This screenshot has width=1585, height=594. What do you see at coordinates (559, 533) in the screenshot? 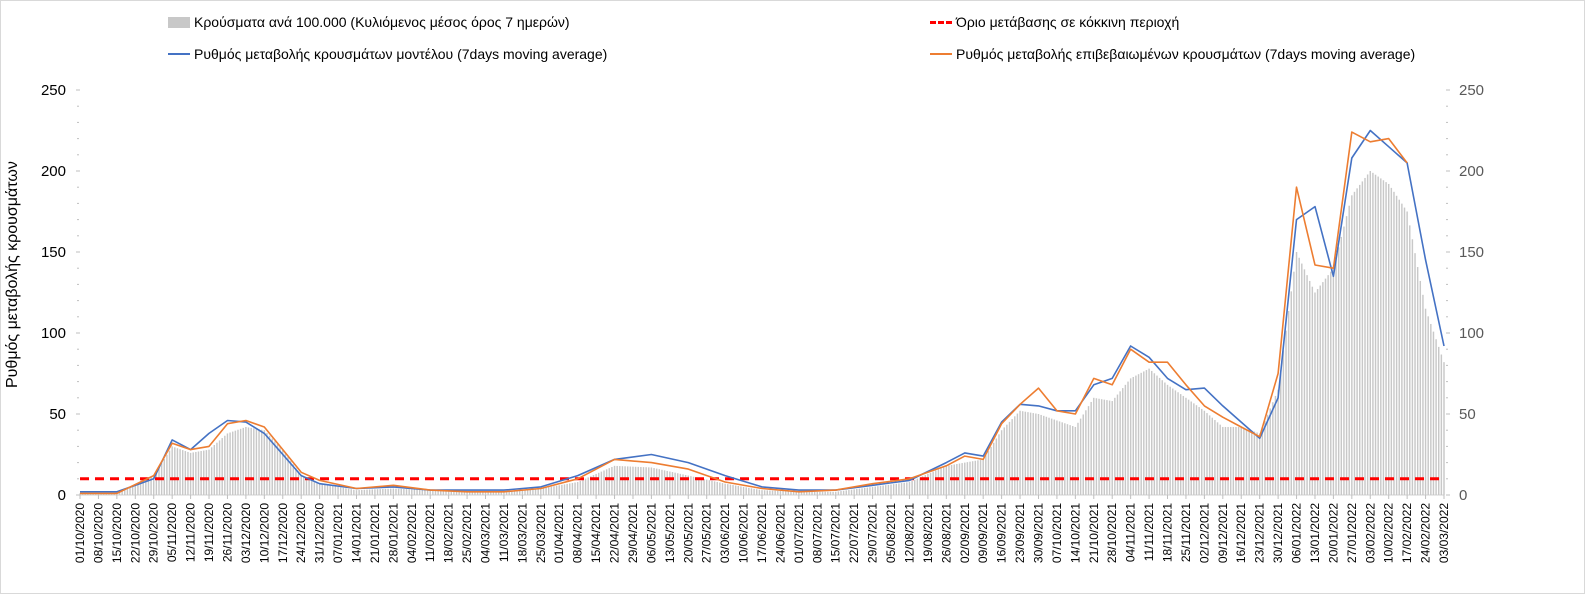
I see `x-tick-label: 01/04/2021` at bounding box center [559, 533].